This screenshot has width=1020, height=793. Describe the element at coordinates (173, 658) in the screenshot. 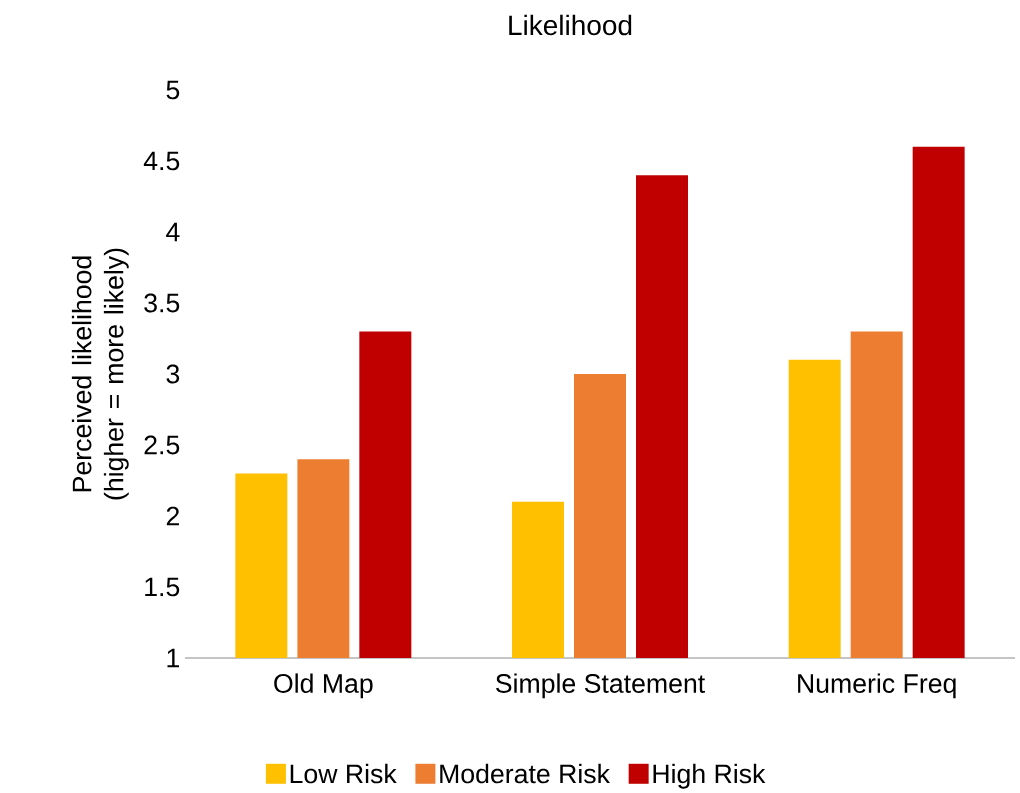

I see `y-tick-label: 1` at that location.